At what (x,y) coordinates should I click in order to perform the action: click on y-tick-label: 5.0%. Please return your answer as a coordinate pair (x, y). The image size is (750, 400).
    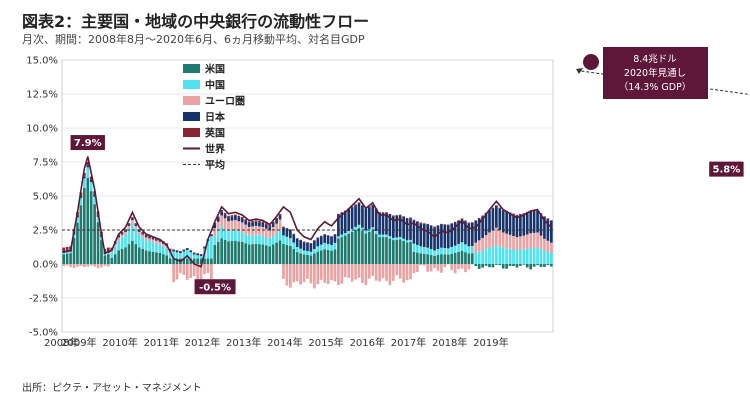
    Looking at the image, I should click on (45, 197).